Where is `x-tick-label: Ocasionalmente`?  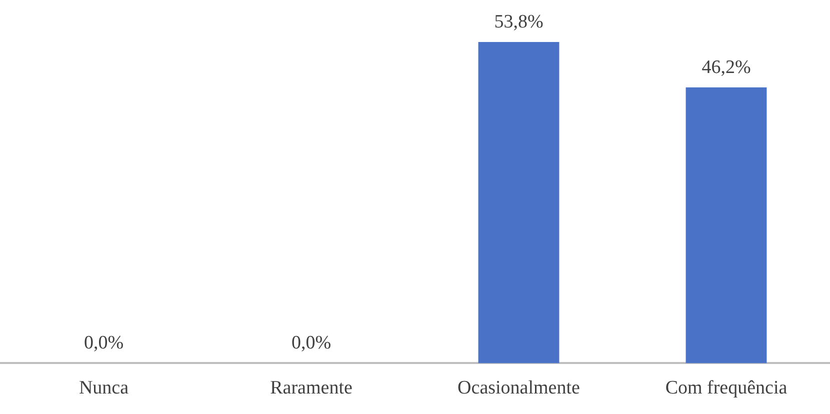
x-tick-label: Ocasionalmente is located at coordinates (519, 388).